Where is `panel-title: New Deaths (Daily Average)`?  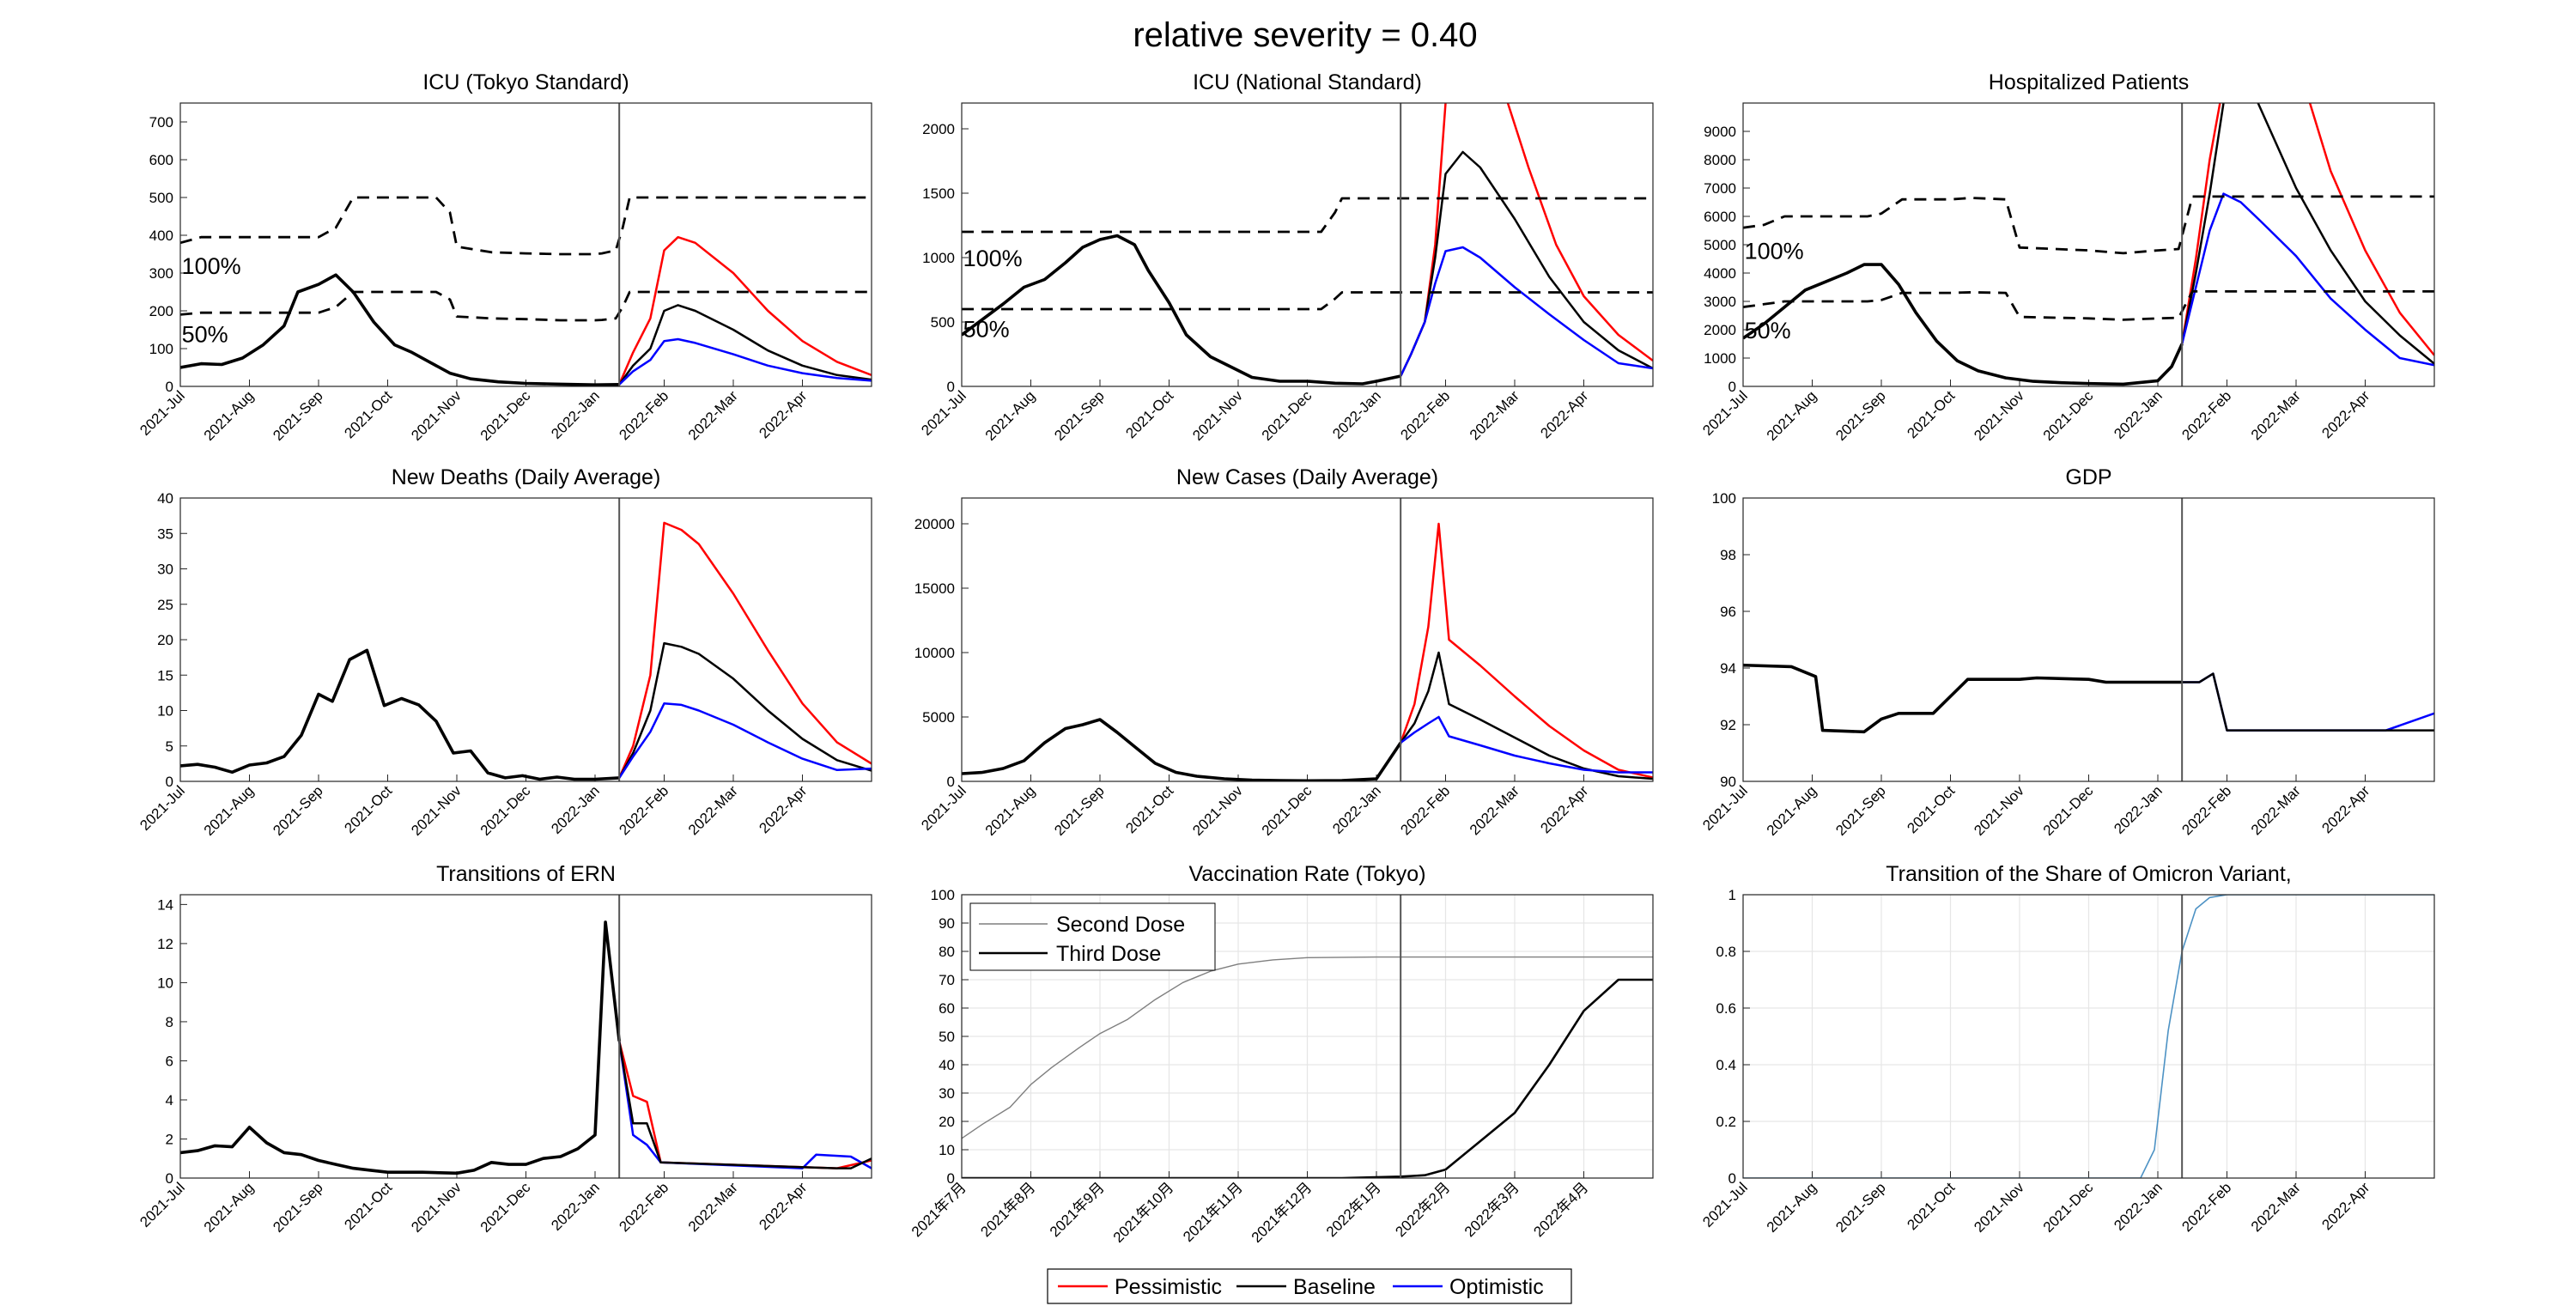
panel-title: New Deaths (Daily Average) is located at coordinates (526, 477).